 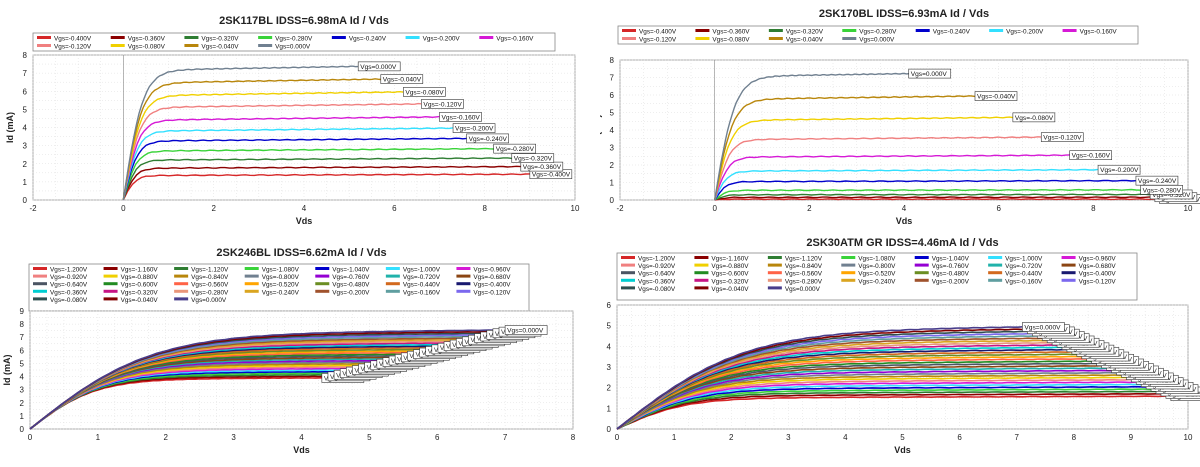 What do you see at coordinates (25, 164) in the screenshot?
I see `y-tick-label: 2` at bounding box center [25, 164].